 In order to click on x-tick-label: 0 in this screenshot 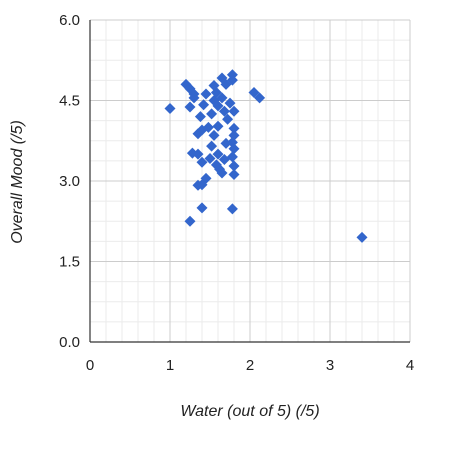, I will do `click(90, 365)`.